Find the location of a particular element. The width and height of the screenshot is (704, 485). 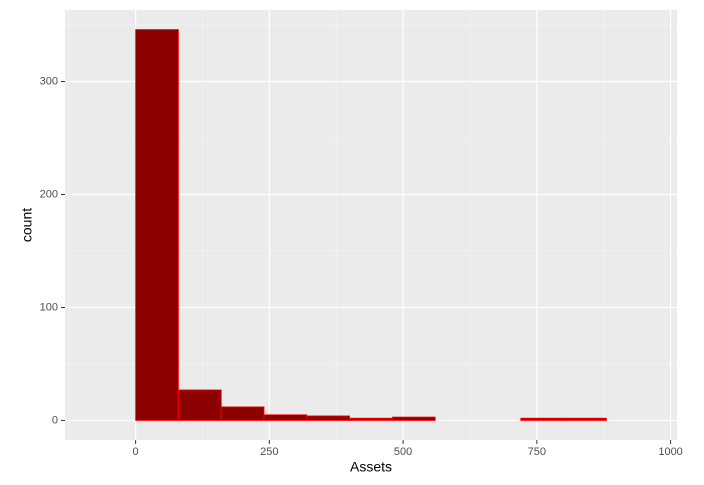

x-tick-label: 0 is located at coordinates (136, 452).